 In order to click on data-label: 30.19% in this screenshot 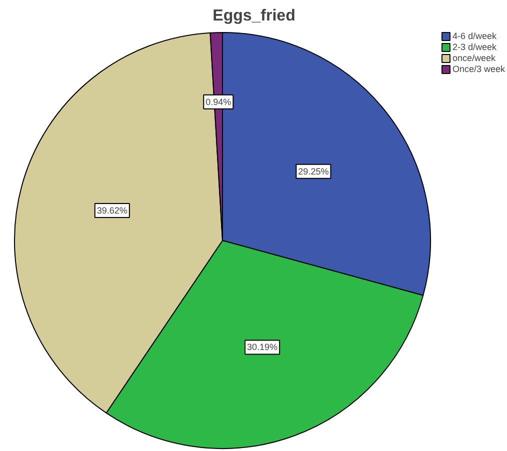, I will do `click(262, 347)`.